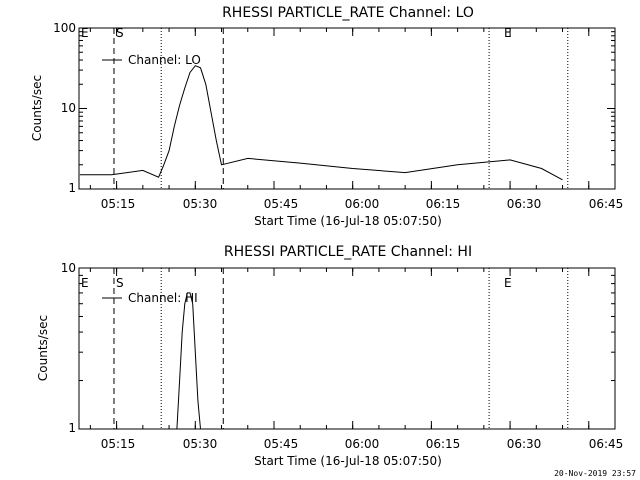  Describe the element at coordinates (348, 221) in the screenshot. I see `x-axis-label-lo: Start Time (16-Jul-18 05:07:50)` at that location.